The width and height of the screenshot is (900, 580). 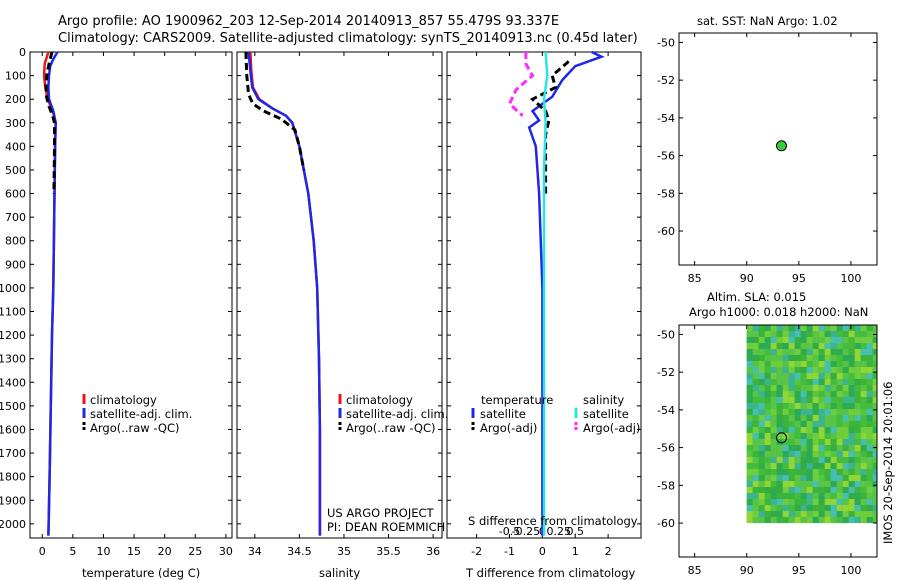 I want to click on y-tick-label: 1100, so click(x=13, y=312).